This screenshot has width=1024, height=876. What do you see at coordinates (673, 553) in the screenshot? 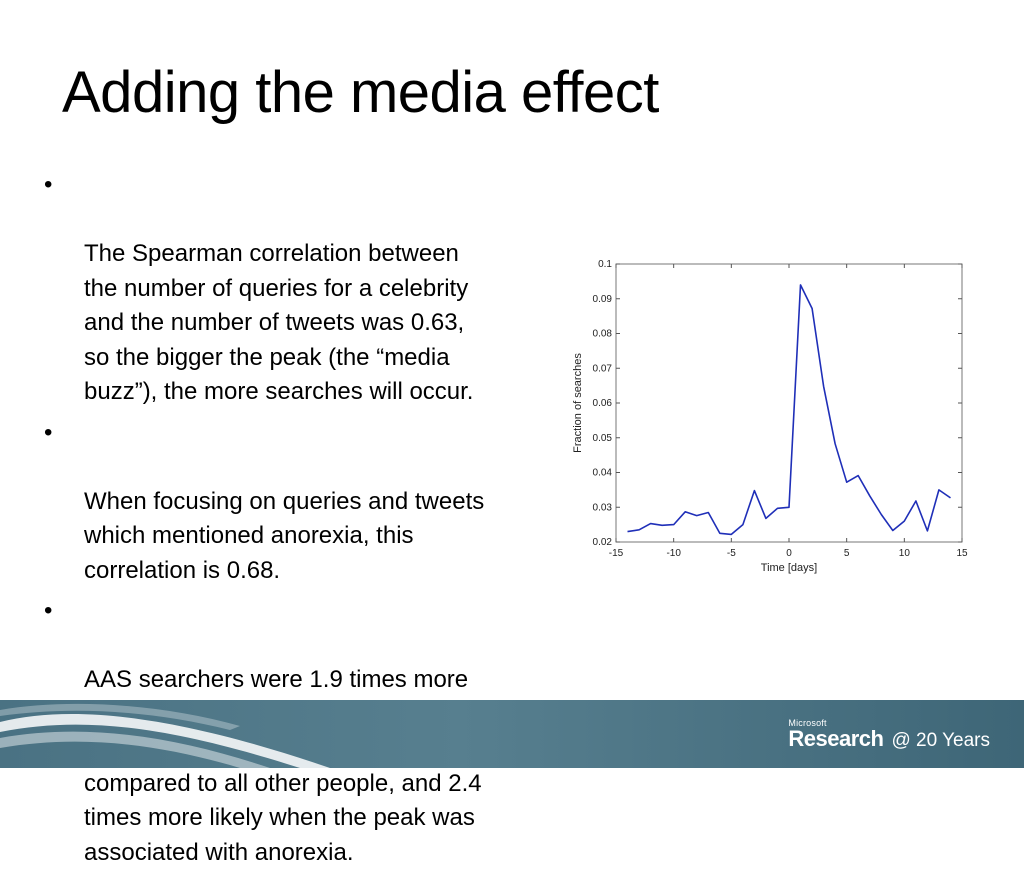
I see `x-tick-label: -10` at bounding box center [673, 553].